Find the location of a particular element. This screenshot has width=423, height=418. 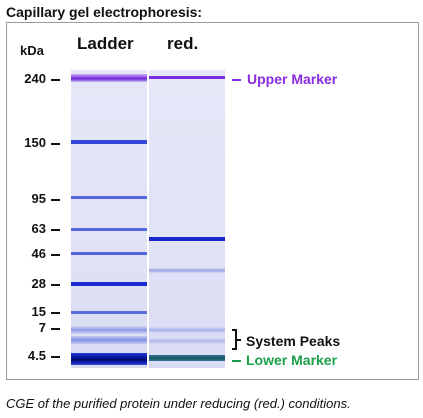

tick-label-28: 28 is located at coordinates (38, 283).